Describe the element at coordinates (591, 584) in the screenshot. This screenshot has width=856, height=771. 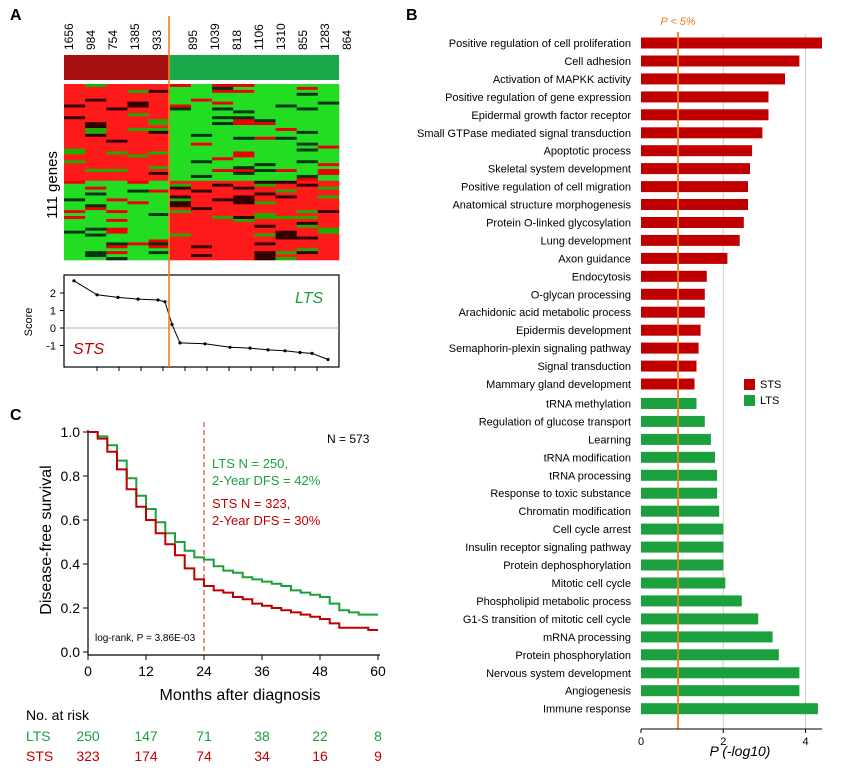
I see `b-category-label: Mitotic cell cycle` at that location.